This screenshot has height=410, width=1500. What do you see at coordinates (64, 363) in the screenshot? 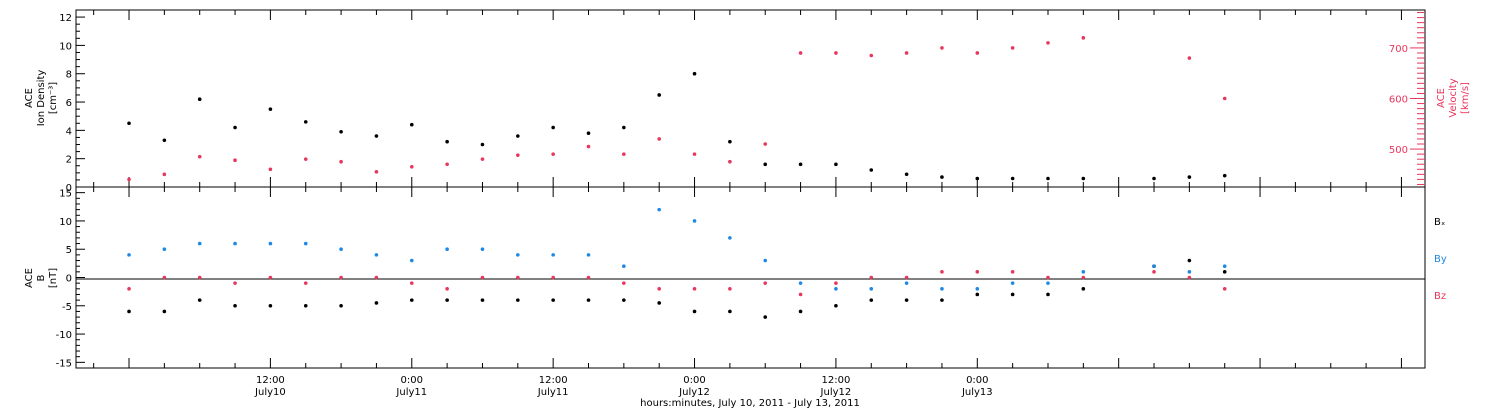
I see `field-tick-label: -15` at bounding box center [64, 363].